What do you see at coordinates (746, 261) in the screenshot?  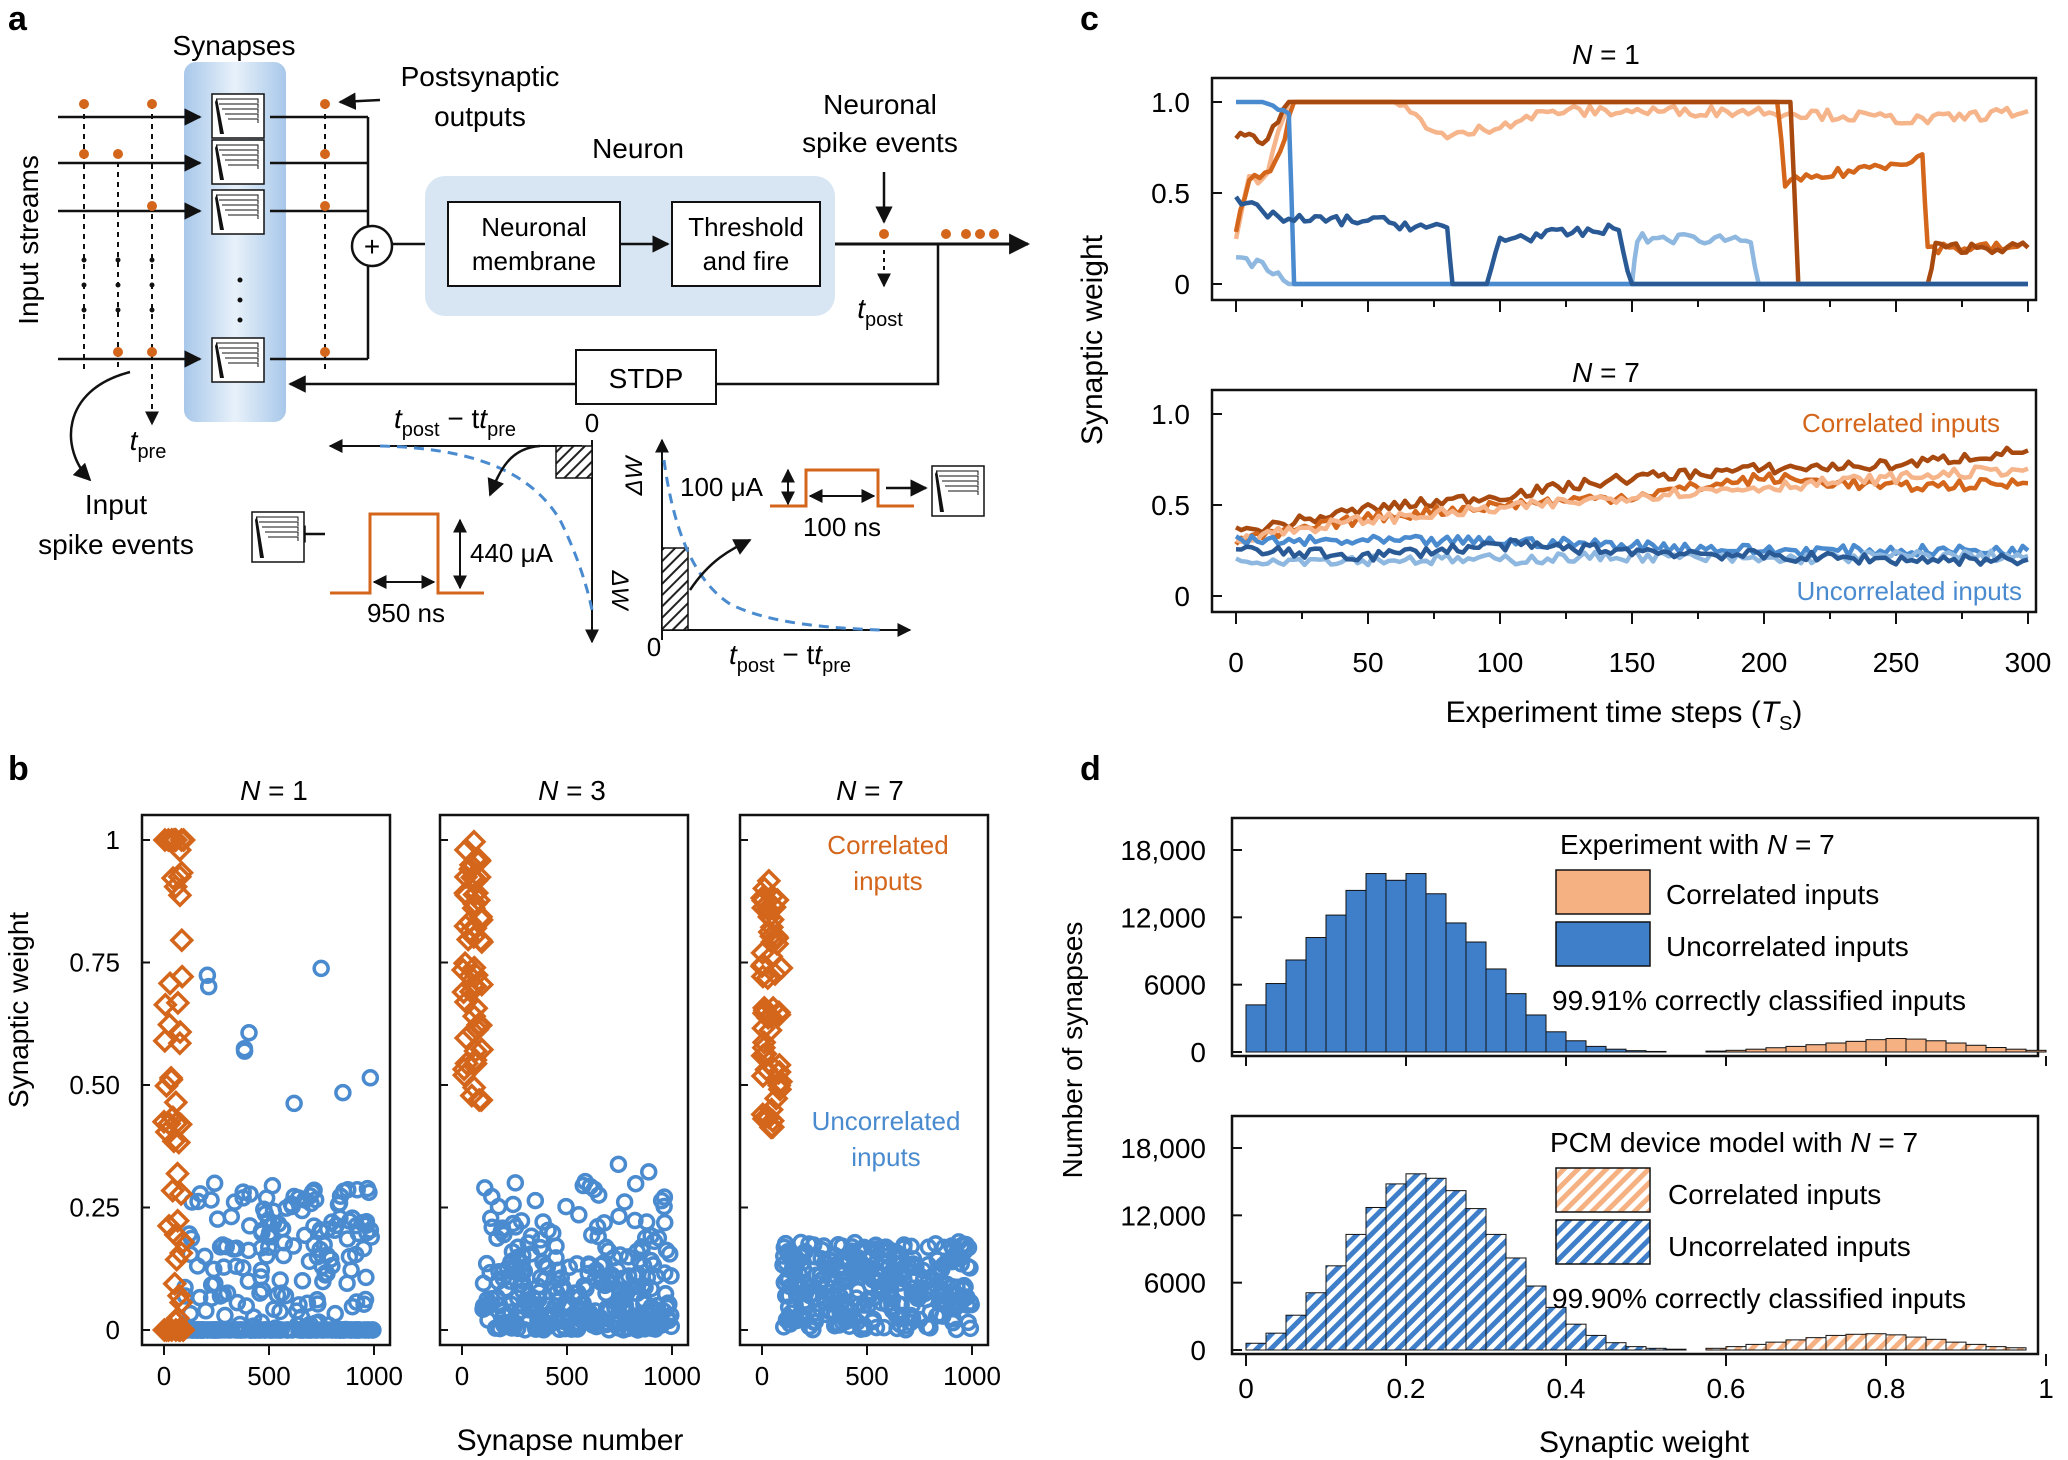 I see `threshold-line-2: and fire` at bounding box center [746, 261].